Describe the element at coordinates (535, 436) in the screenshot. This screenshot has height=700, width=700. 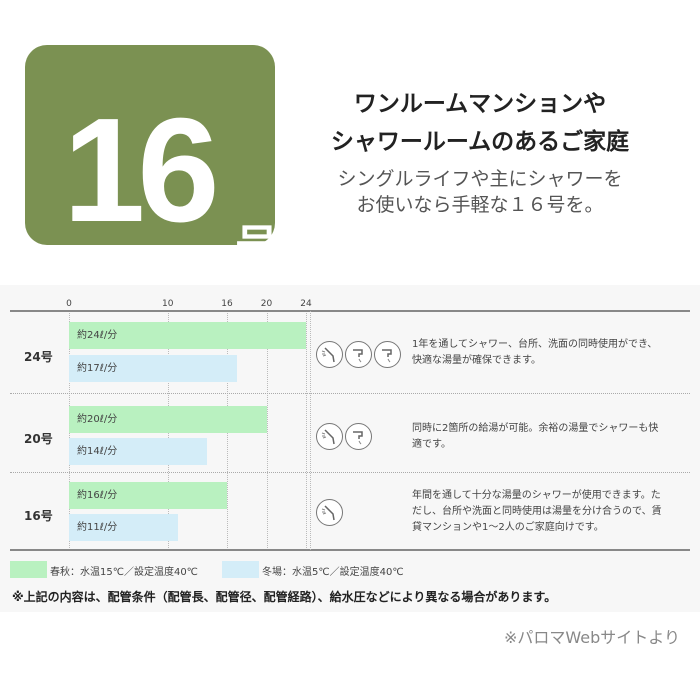
I see `row-description: 同時に2箇所の給湯が可能。余裕の湯量でシャワーも快 適です。` at that location.